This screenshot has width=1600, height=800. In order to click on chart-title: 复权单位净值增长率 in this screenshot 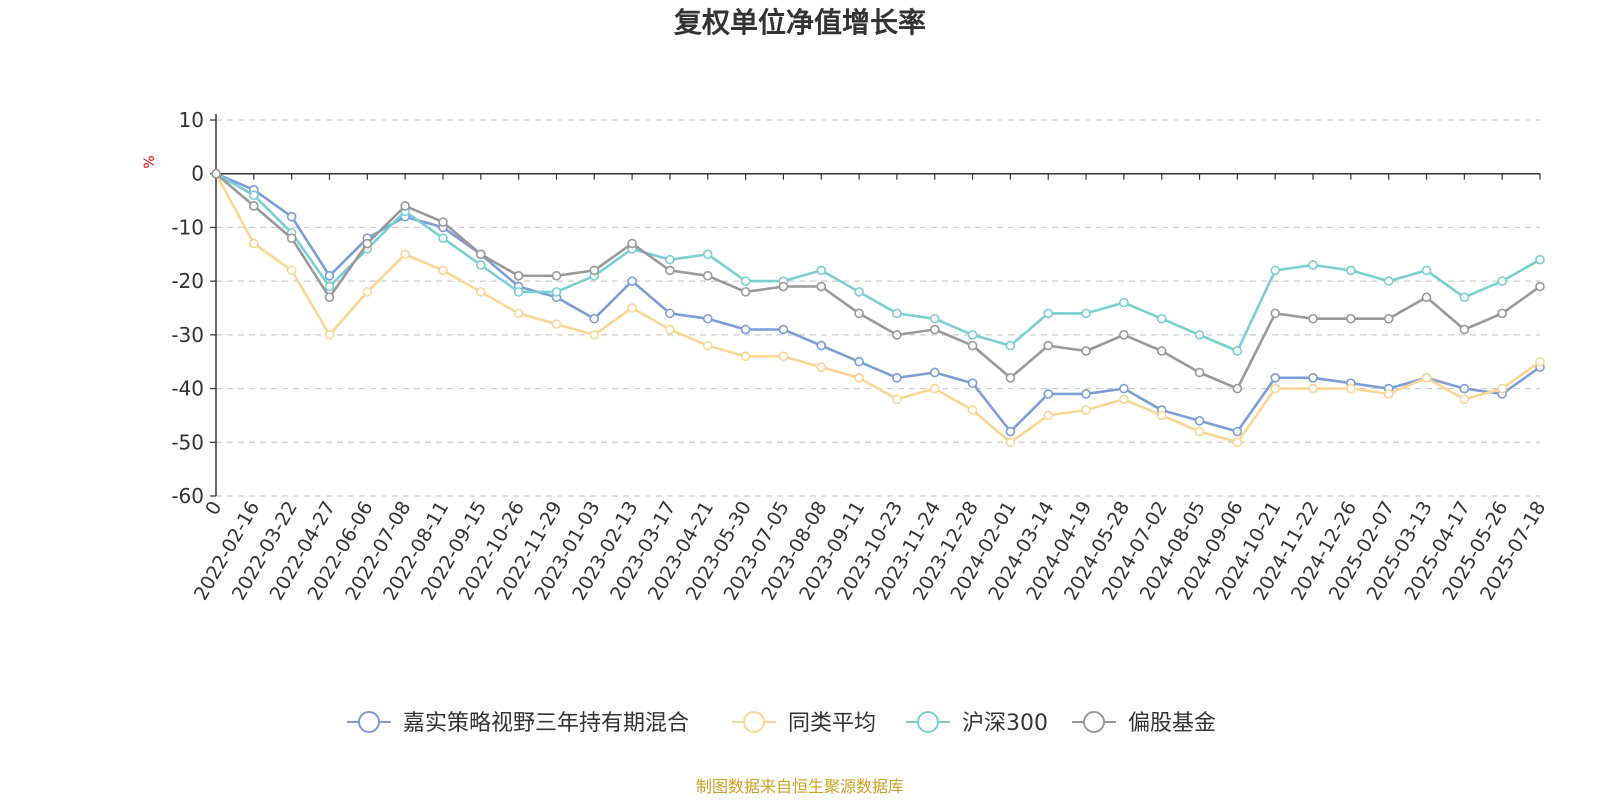, I will do `click(800, 22)`.